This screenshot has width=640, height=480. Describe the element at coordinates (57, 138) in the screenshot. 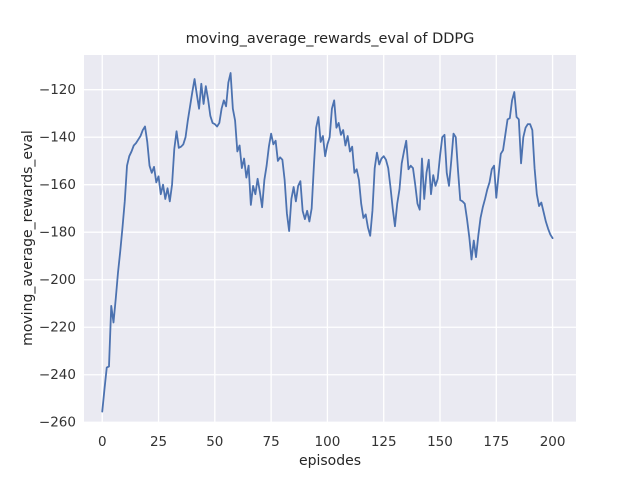

I see `y-tick-label: −140` at that location.